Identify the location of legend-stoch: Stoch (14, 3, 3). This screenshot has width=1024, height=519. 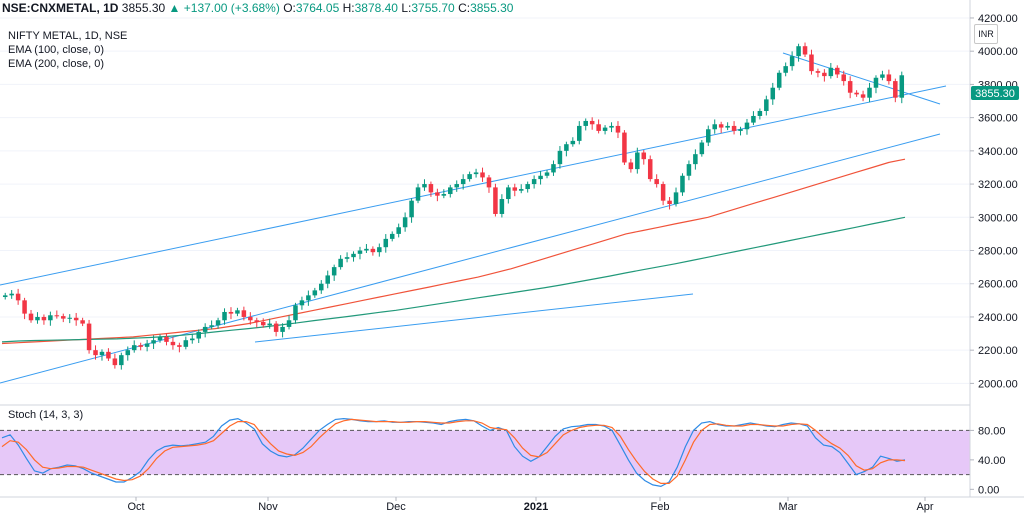
(46, 415).